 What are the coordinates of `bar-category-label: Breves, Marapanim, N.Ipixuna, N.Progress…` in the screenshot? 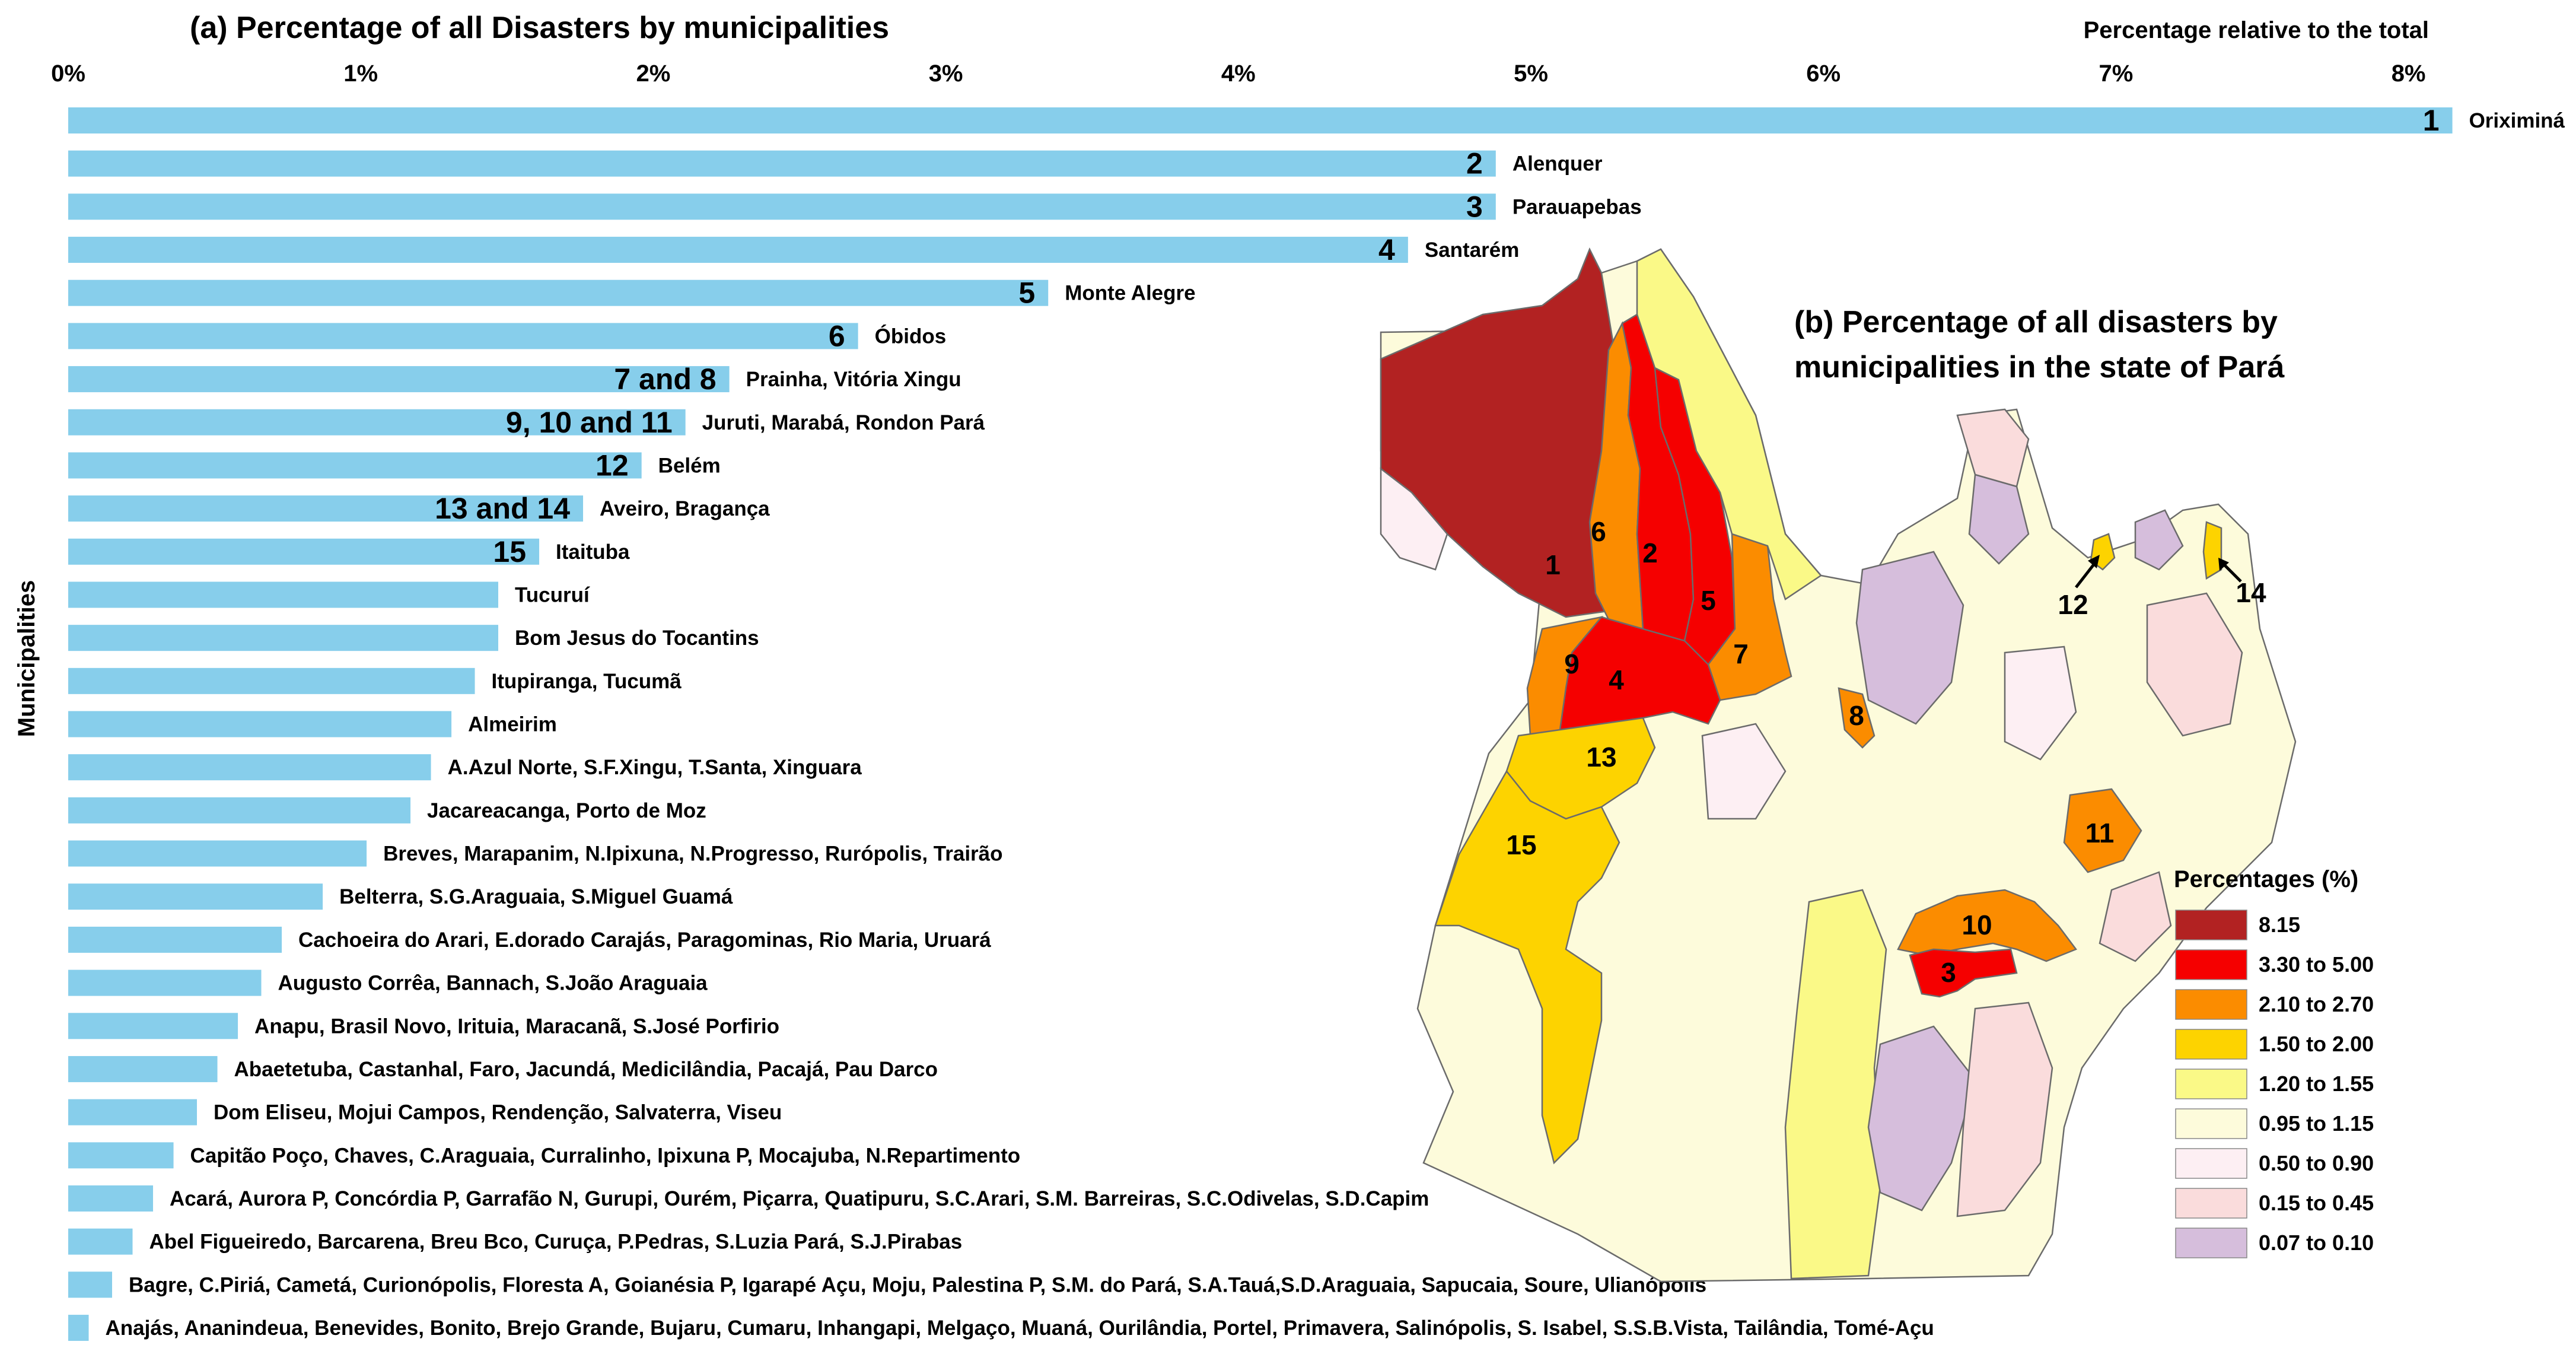 It's located at (692, 854).